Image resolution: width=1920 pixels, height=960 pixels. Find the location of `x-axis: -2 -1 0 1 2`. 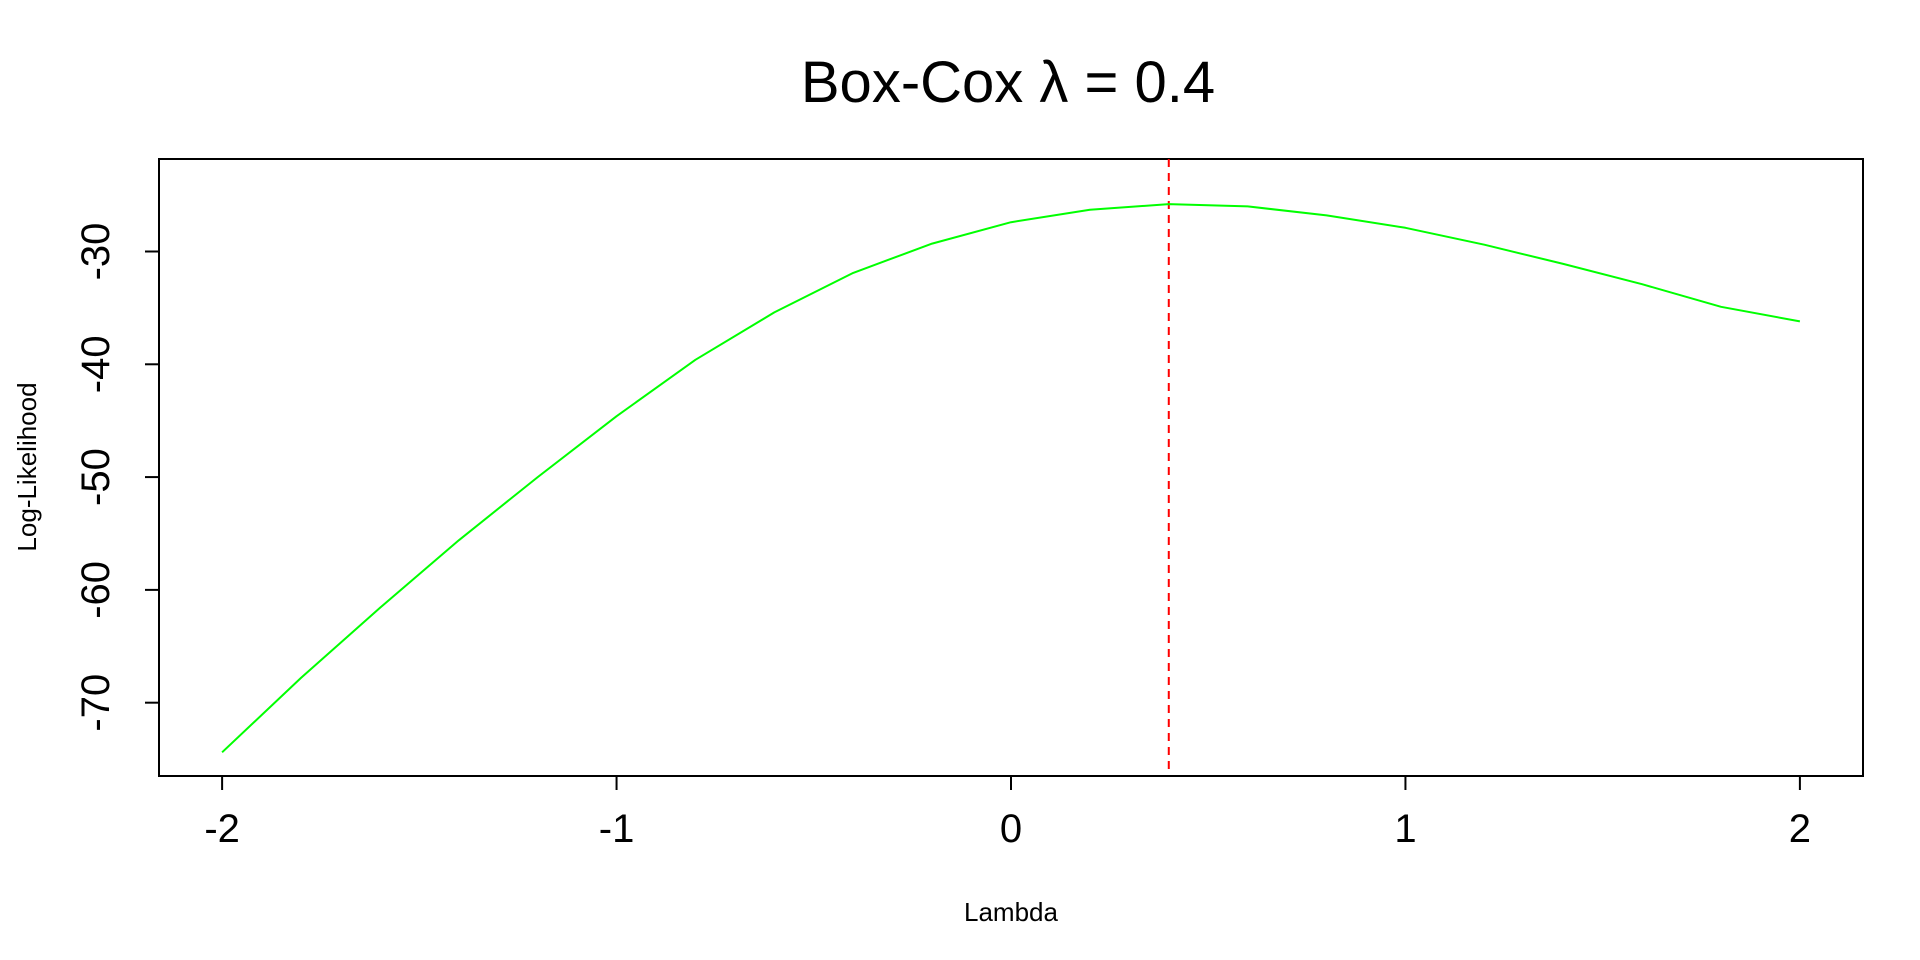

x-axis: -2 -1 0 1 2 is located at coordinates (1007, 813).